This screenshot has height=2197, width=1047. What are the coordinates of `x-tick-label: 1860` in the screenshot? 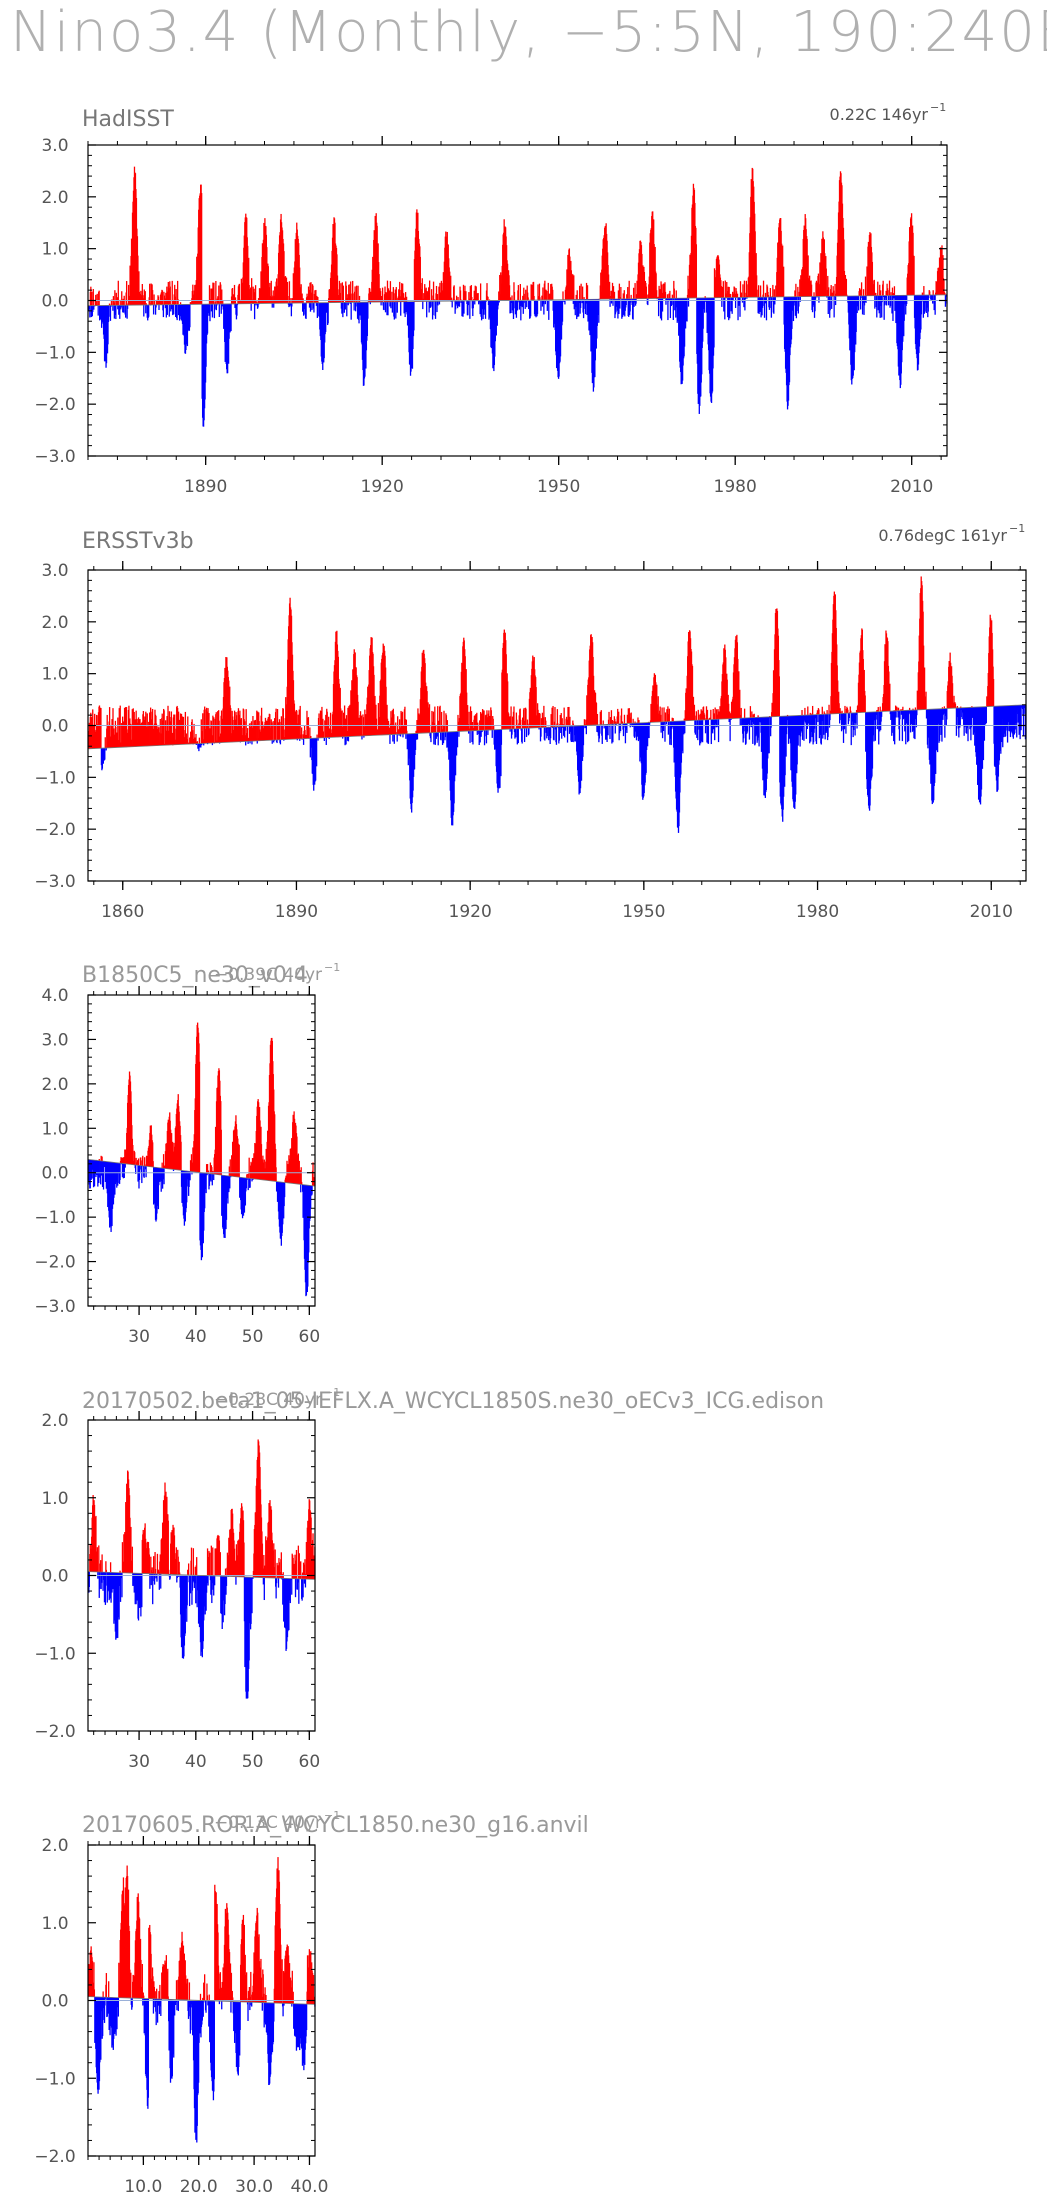 It's located at (122, 912).